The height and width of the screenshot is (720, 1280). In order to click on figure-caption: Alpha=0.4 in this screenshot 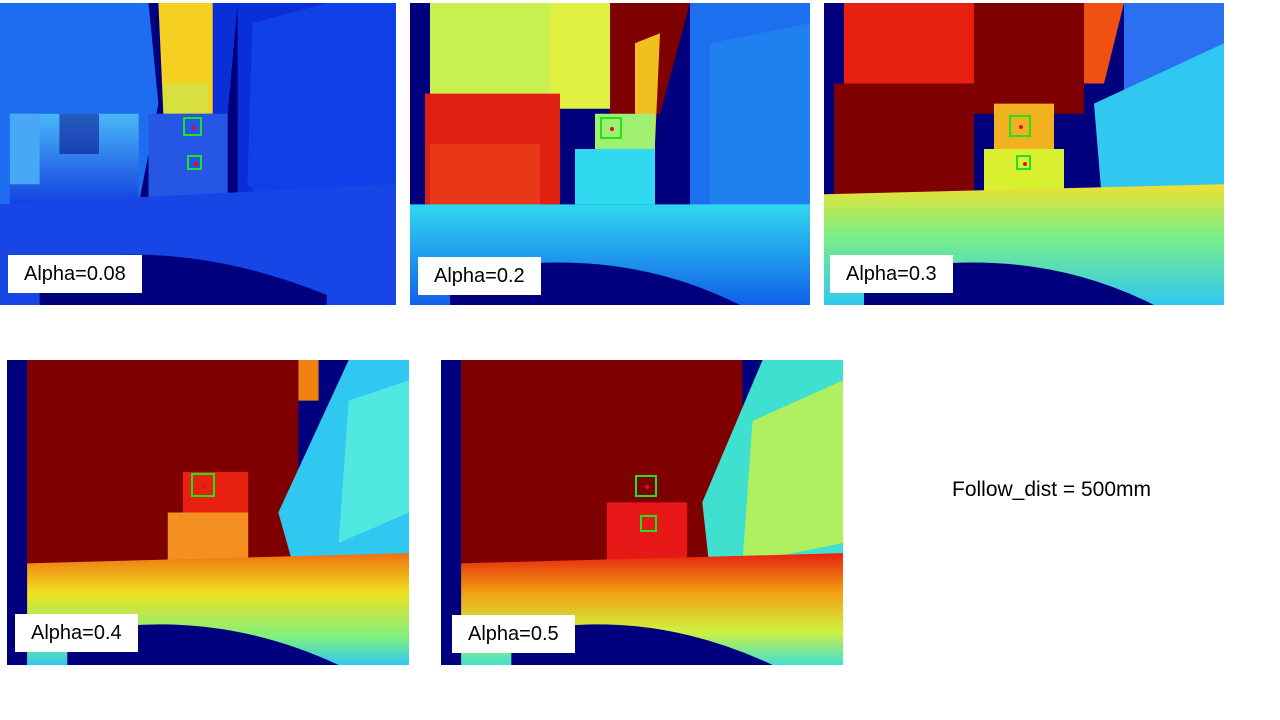, I will do `click(76, 633)`.